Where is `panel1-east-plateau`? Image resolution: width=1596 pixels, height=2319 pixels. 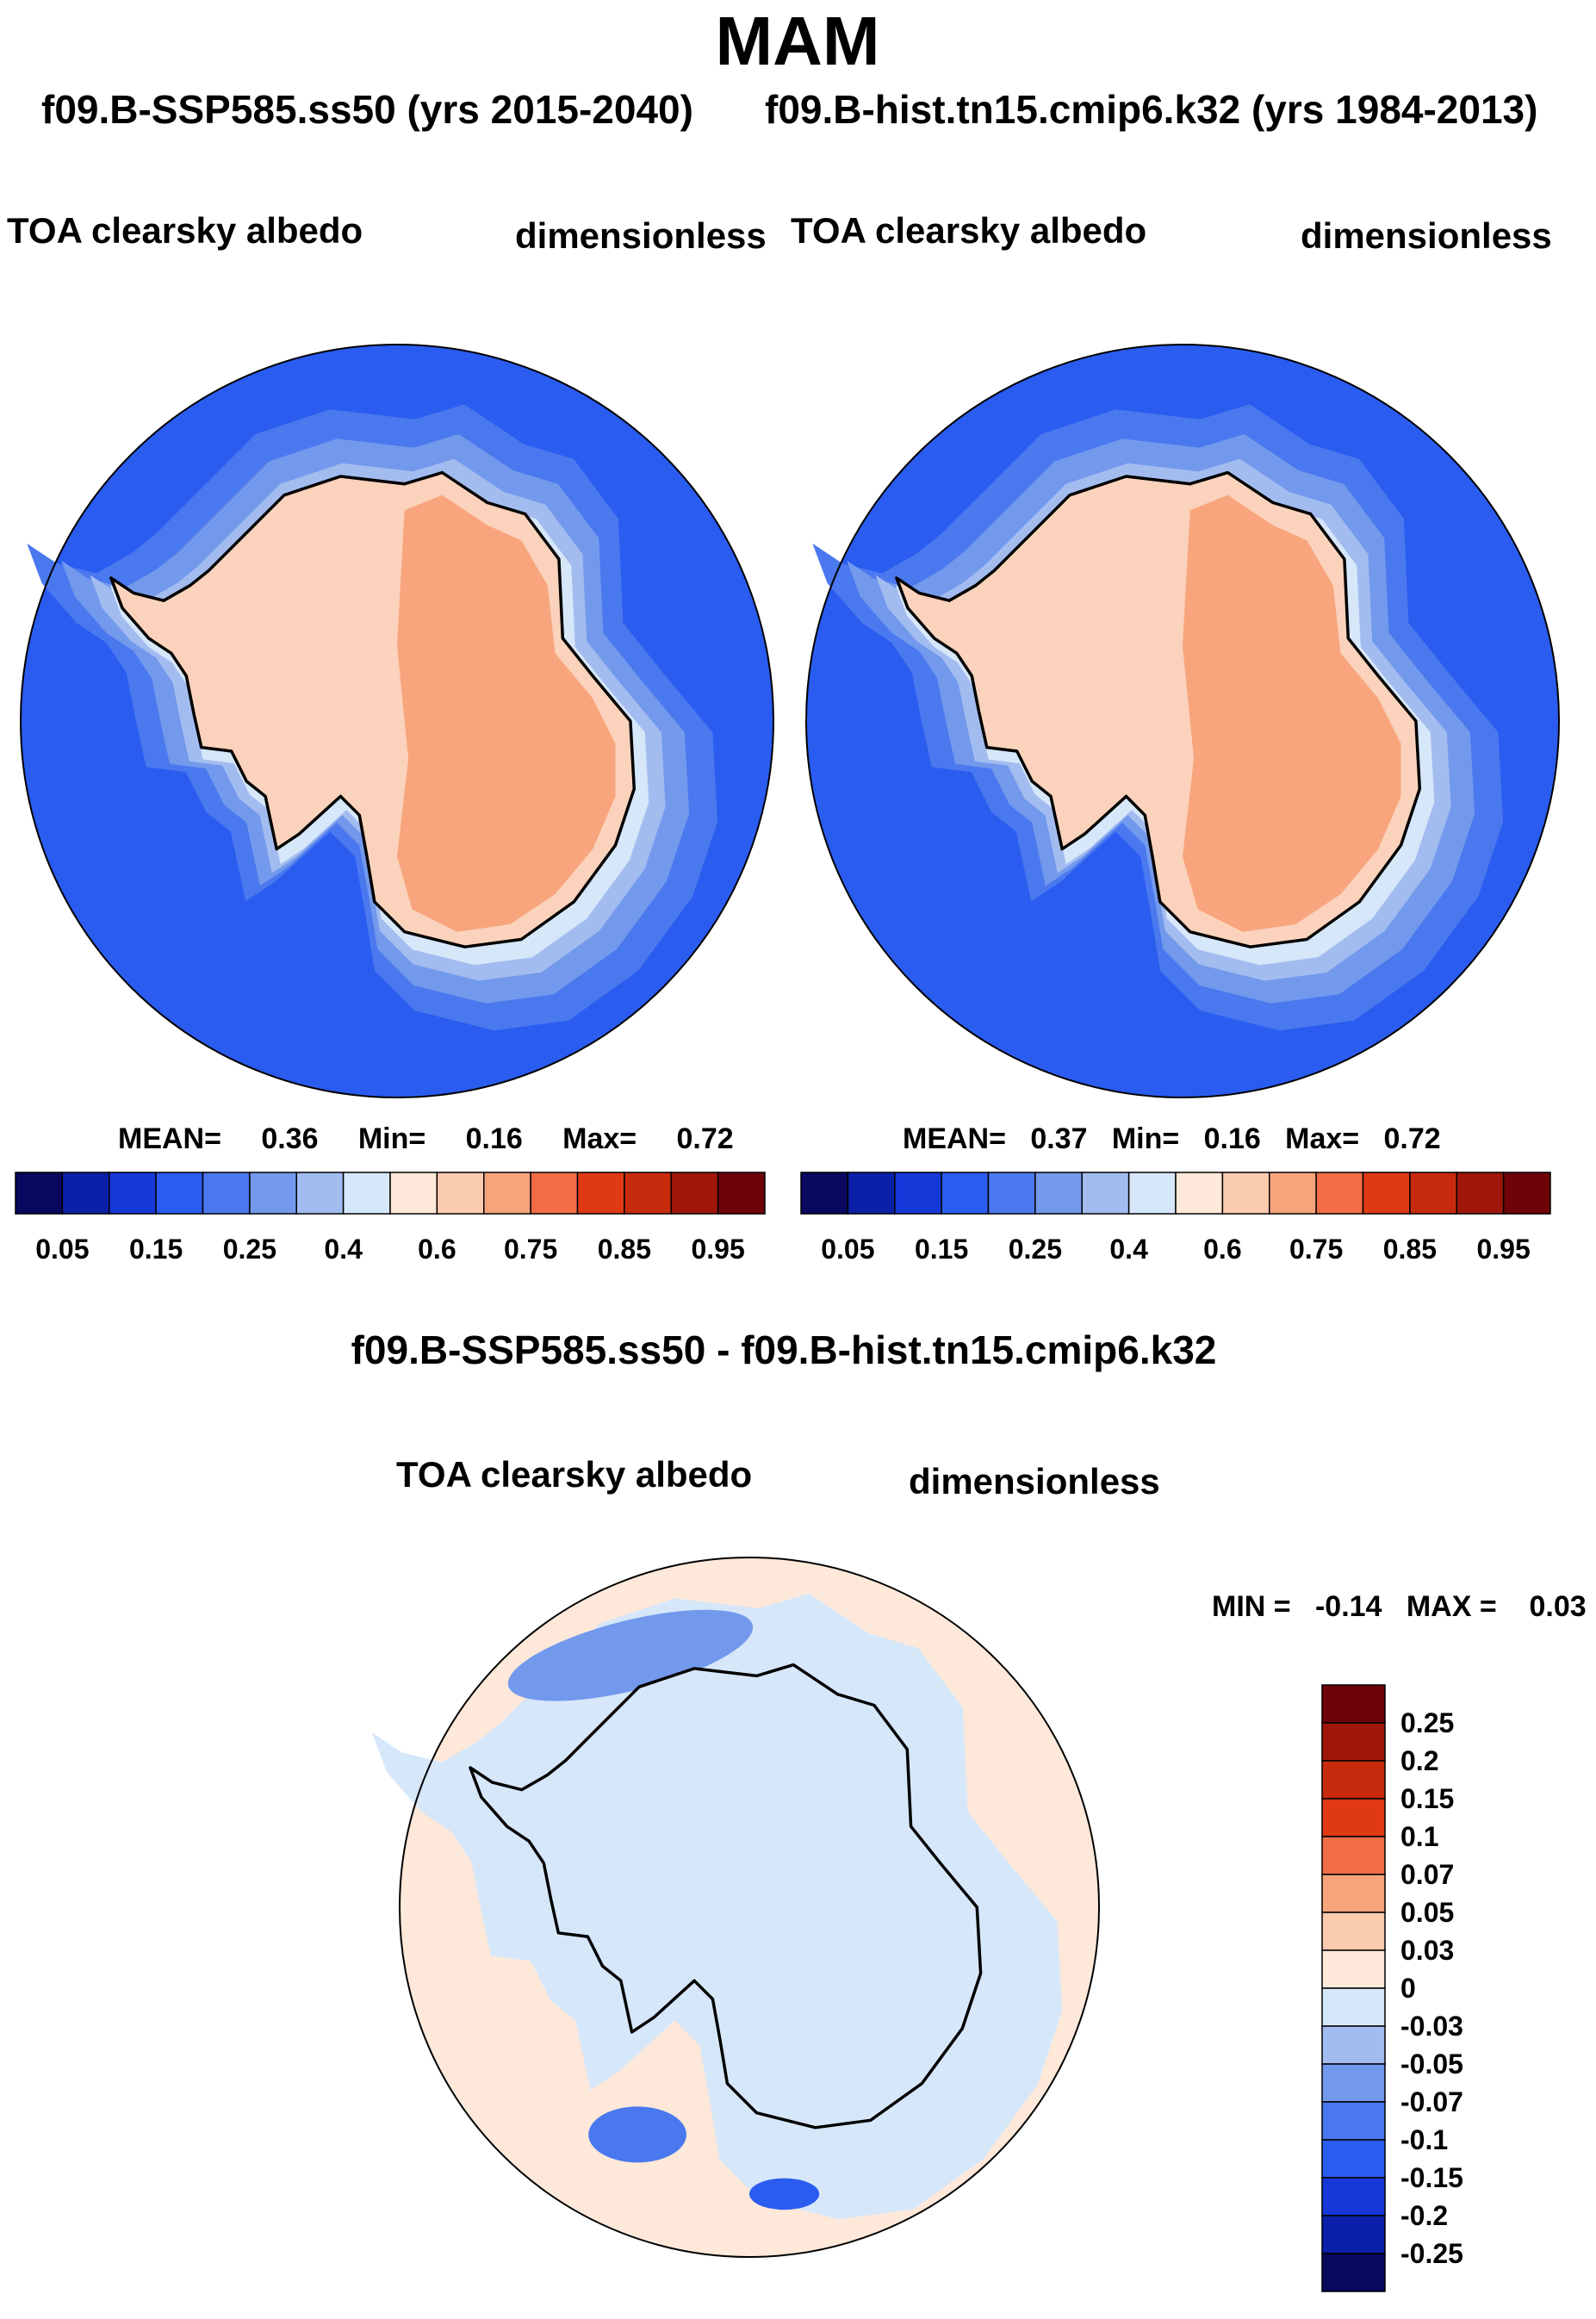 panel1-east-plateau is located at coordinates (506, 713).